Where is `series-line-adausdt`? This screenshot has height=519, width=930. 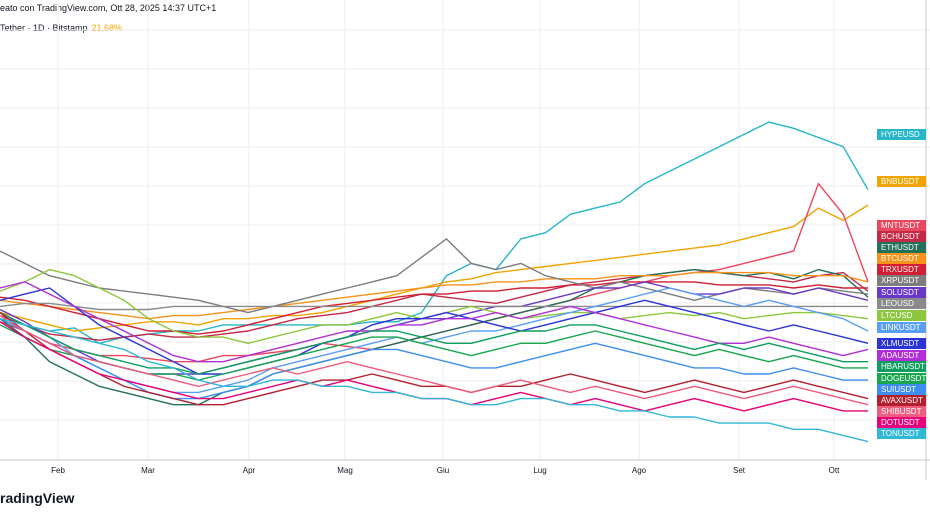 series-line-adausdt is located at coordinates (434, 322).